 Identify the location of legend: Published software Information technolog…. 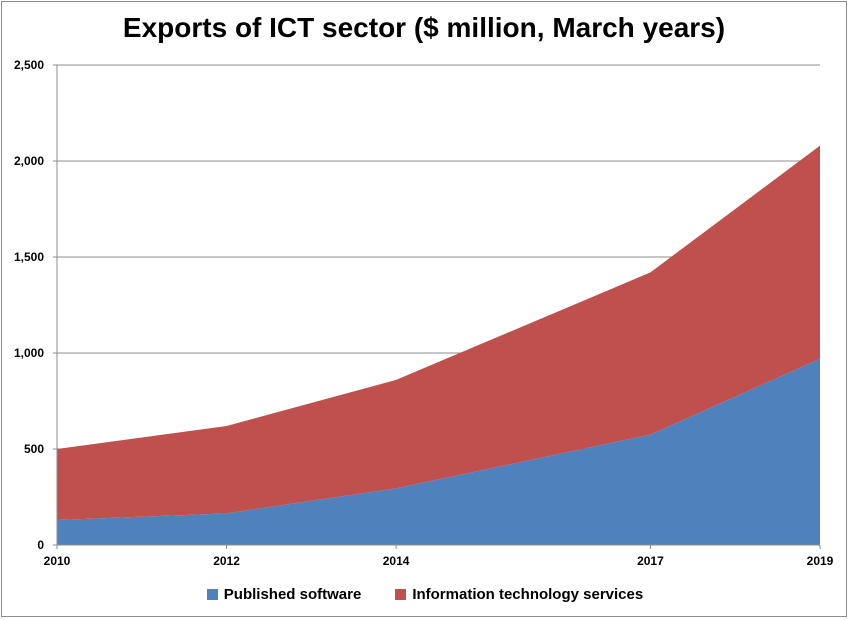
(425, 594).